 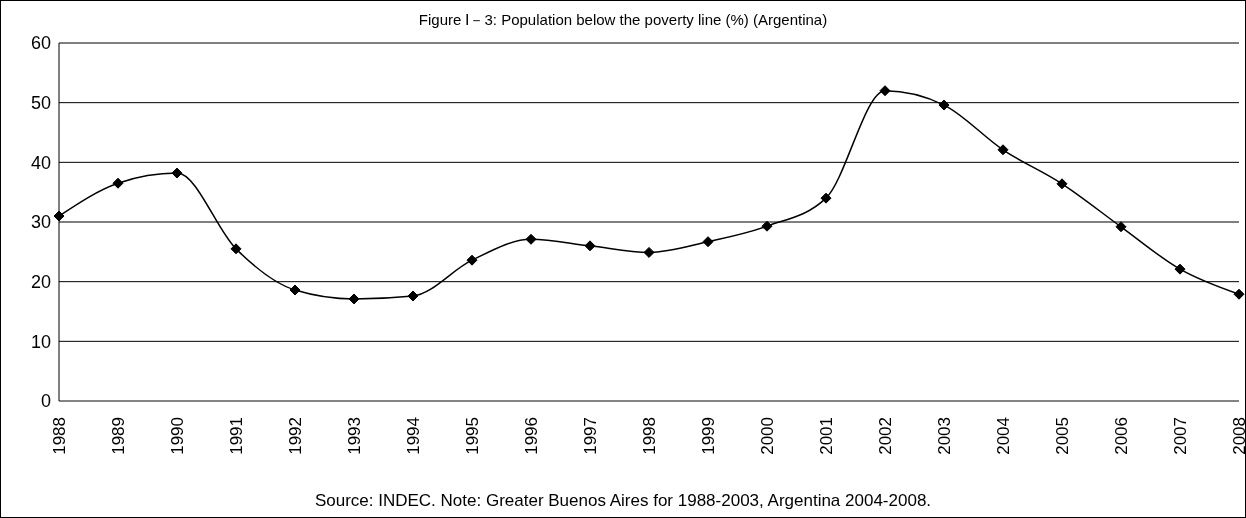 What do you see at coordinates (1237, 436) in the screenshot?
I see `x-tick-label: 2008` at bounding box center [1237, 436].